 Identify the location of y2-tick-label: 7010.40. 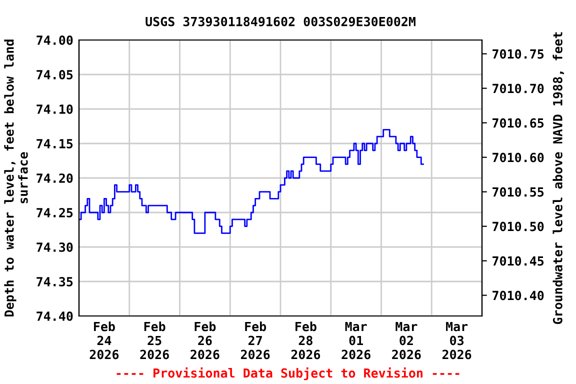
(518, 295).